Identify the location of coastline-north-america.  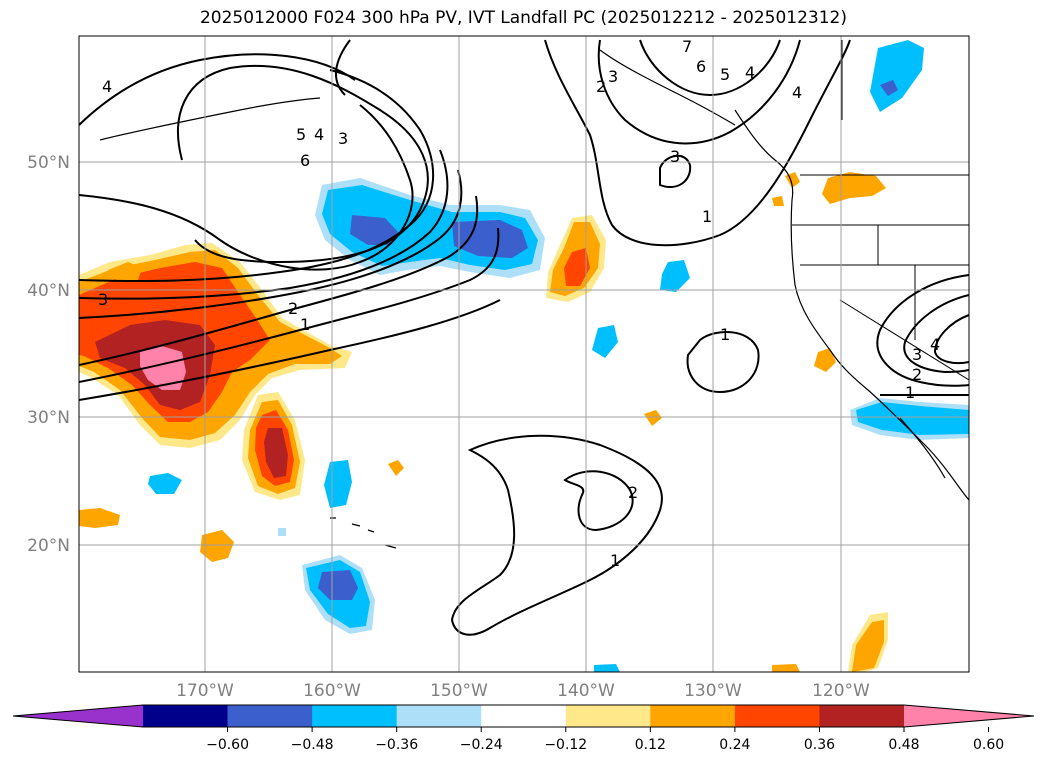
(851, 305).